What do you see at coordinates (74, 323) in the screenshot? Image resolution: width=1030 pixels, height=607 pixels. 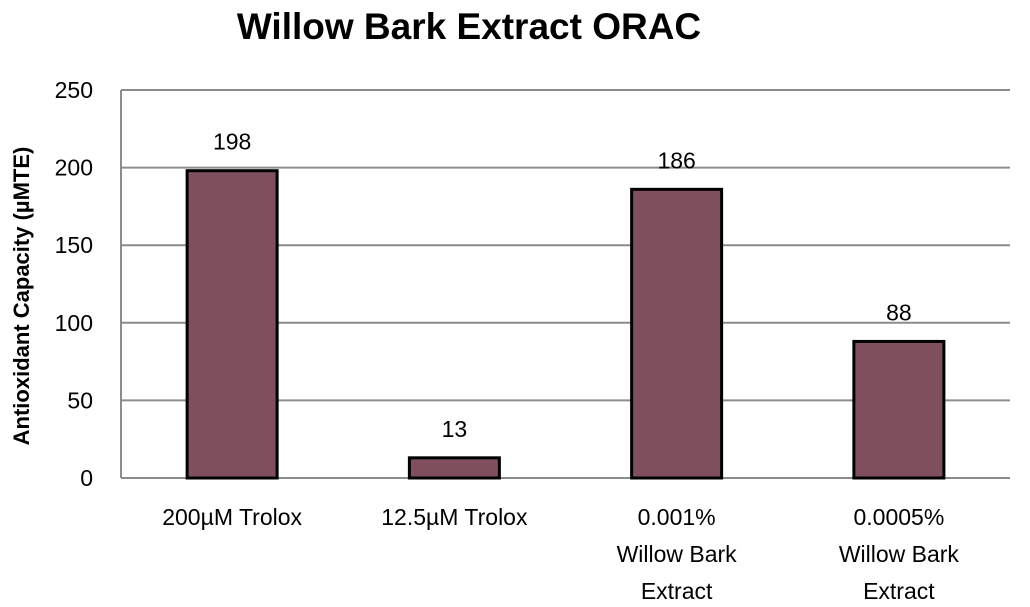 I see `y-tick-label: 100` at bounding box center [74, 323].